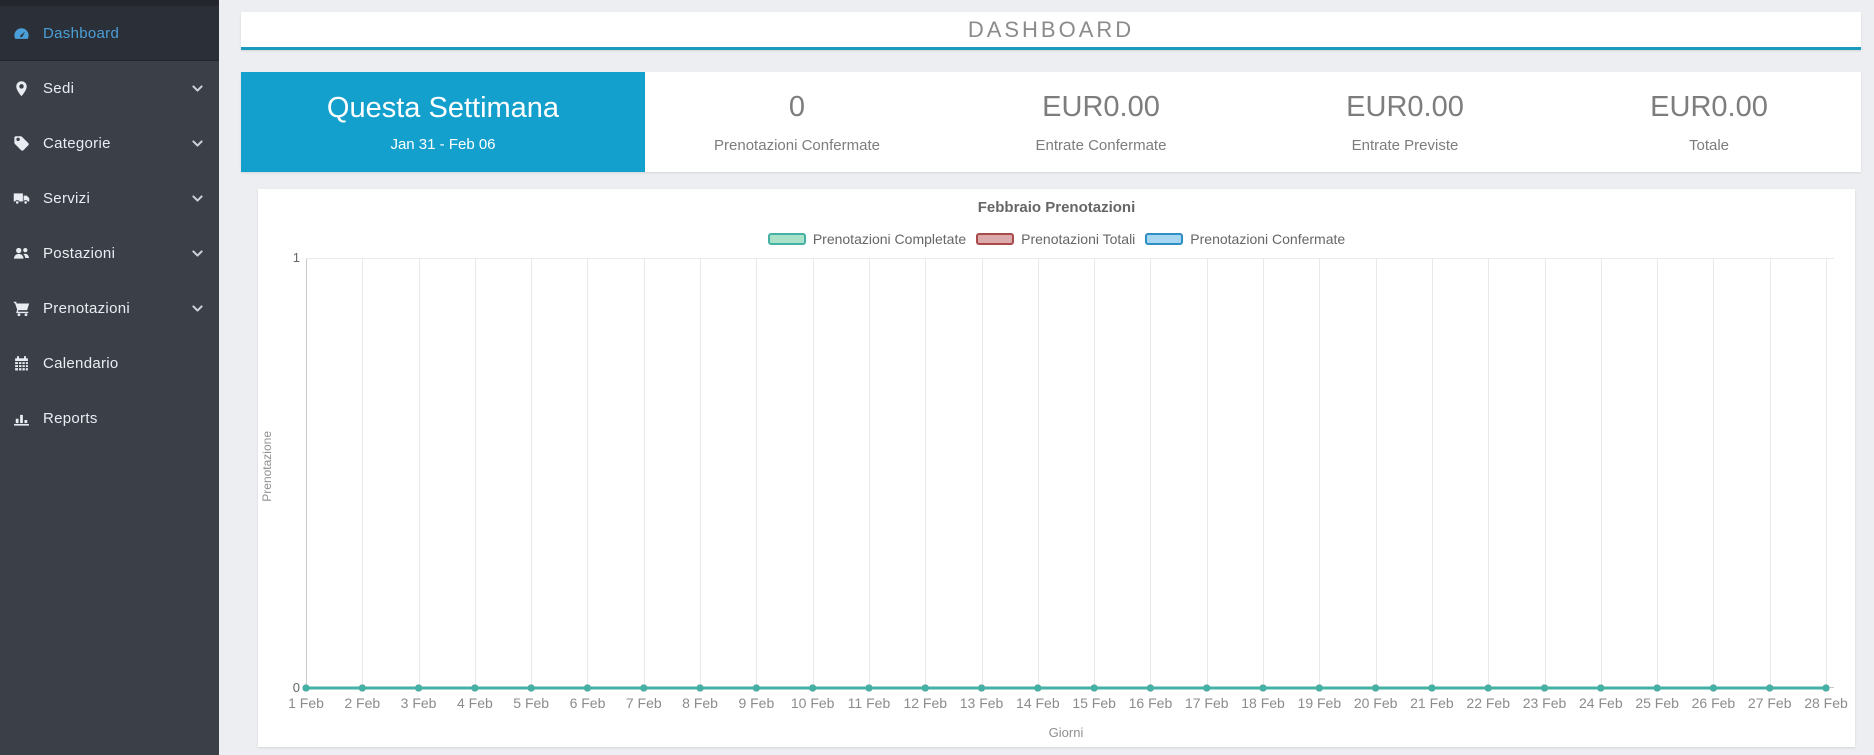 This screenshot has width=1874, height=755. Describe the element at coordinates (59, 88) in the screenshot. I see `sidebar-item-label: Sedi` at that location.